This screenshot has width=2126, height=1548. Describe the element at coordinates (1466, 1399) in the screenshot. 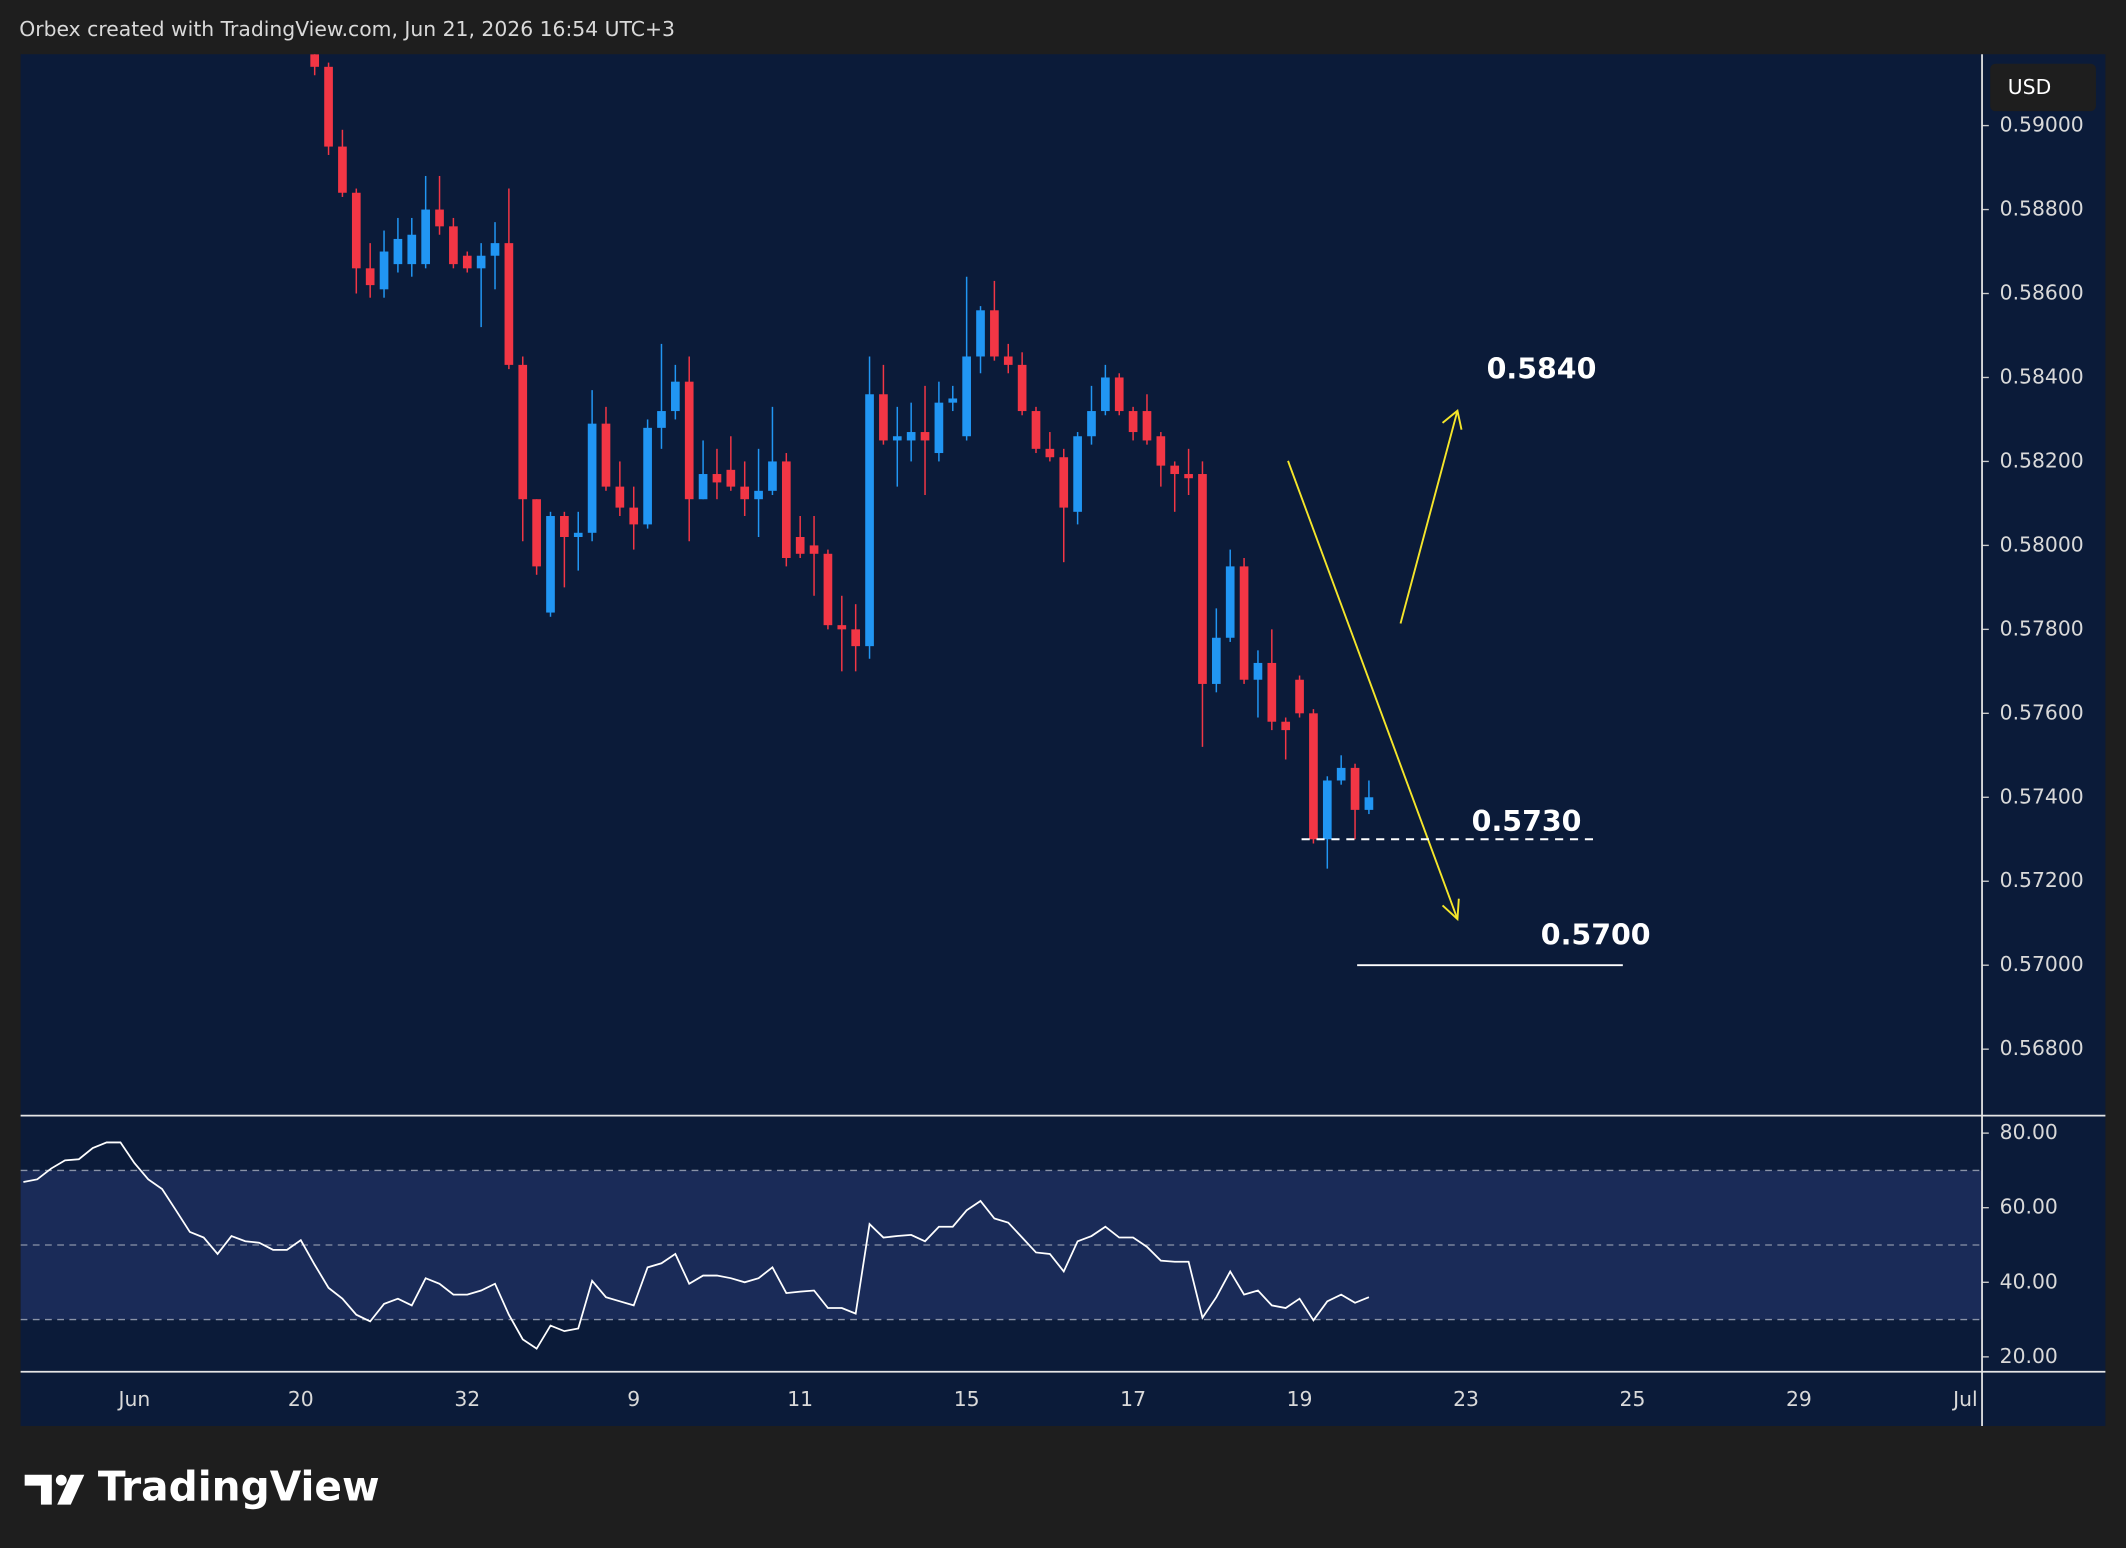

I see `x-tick-label: 23` at that location.